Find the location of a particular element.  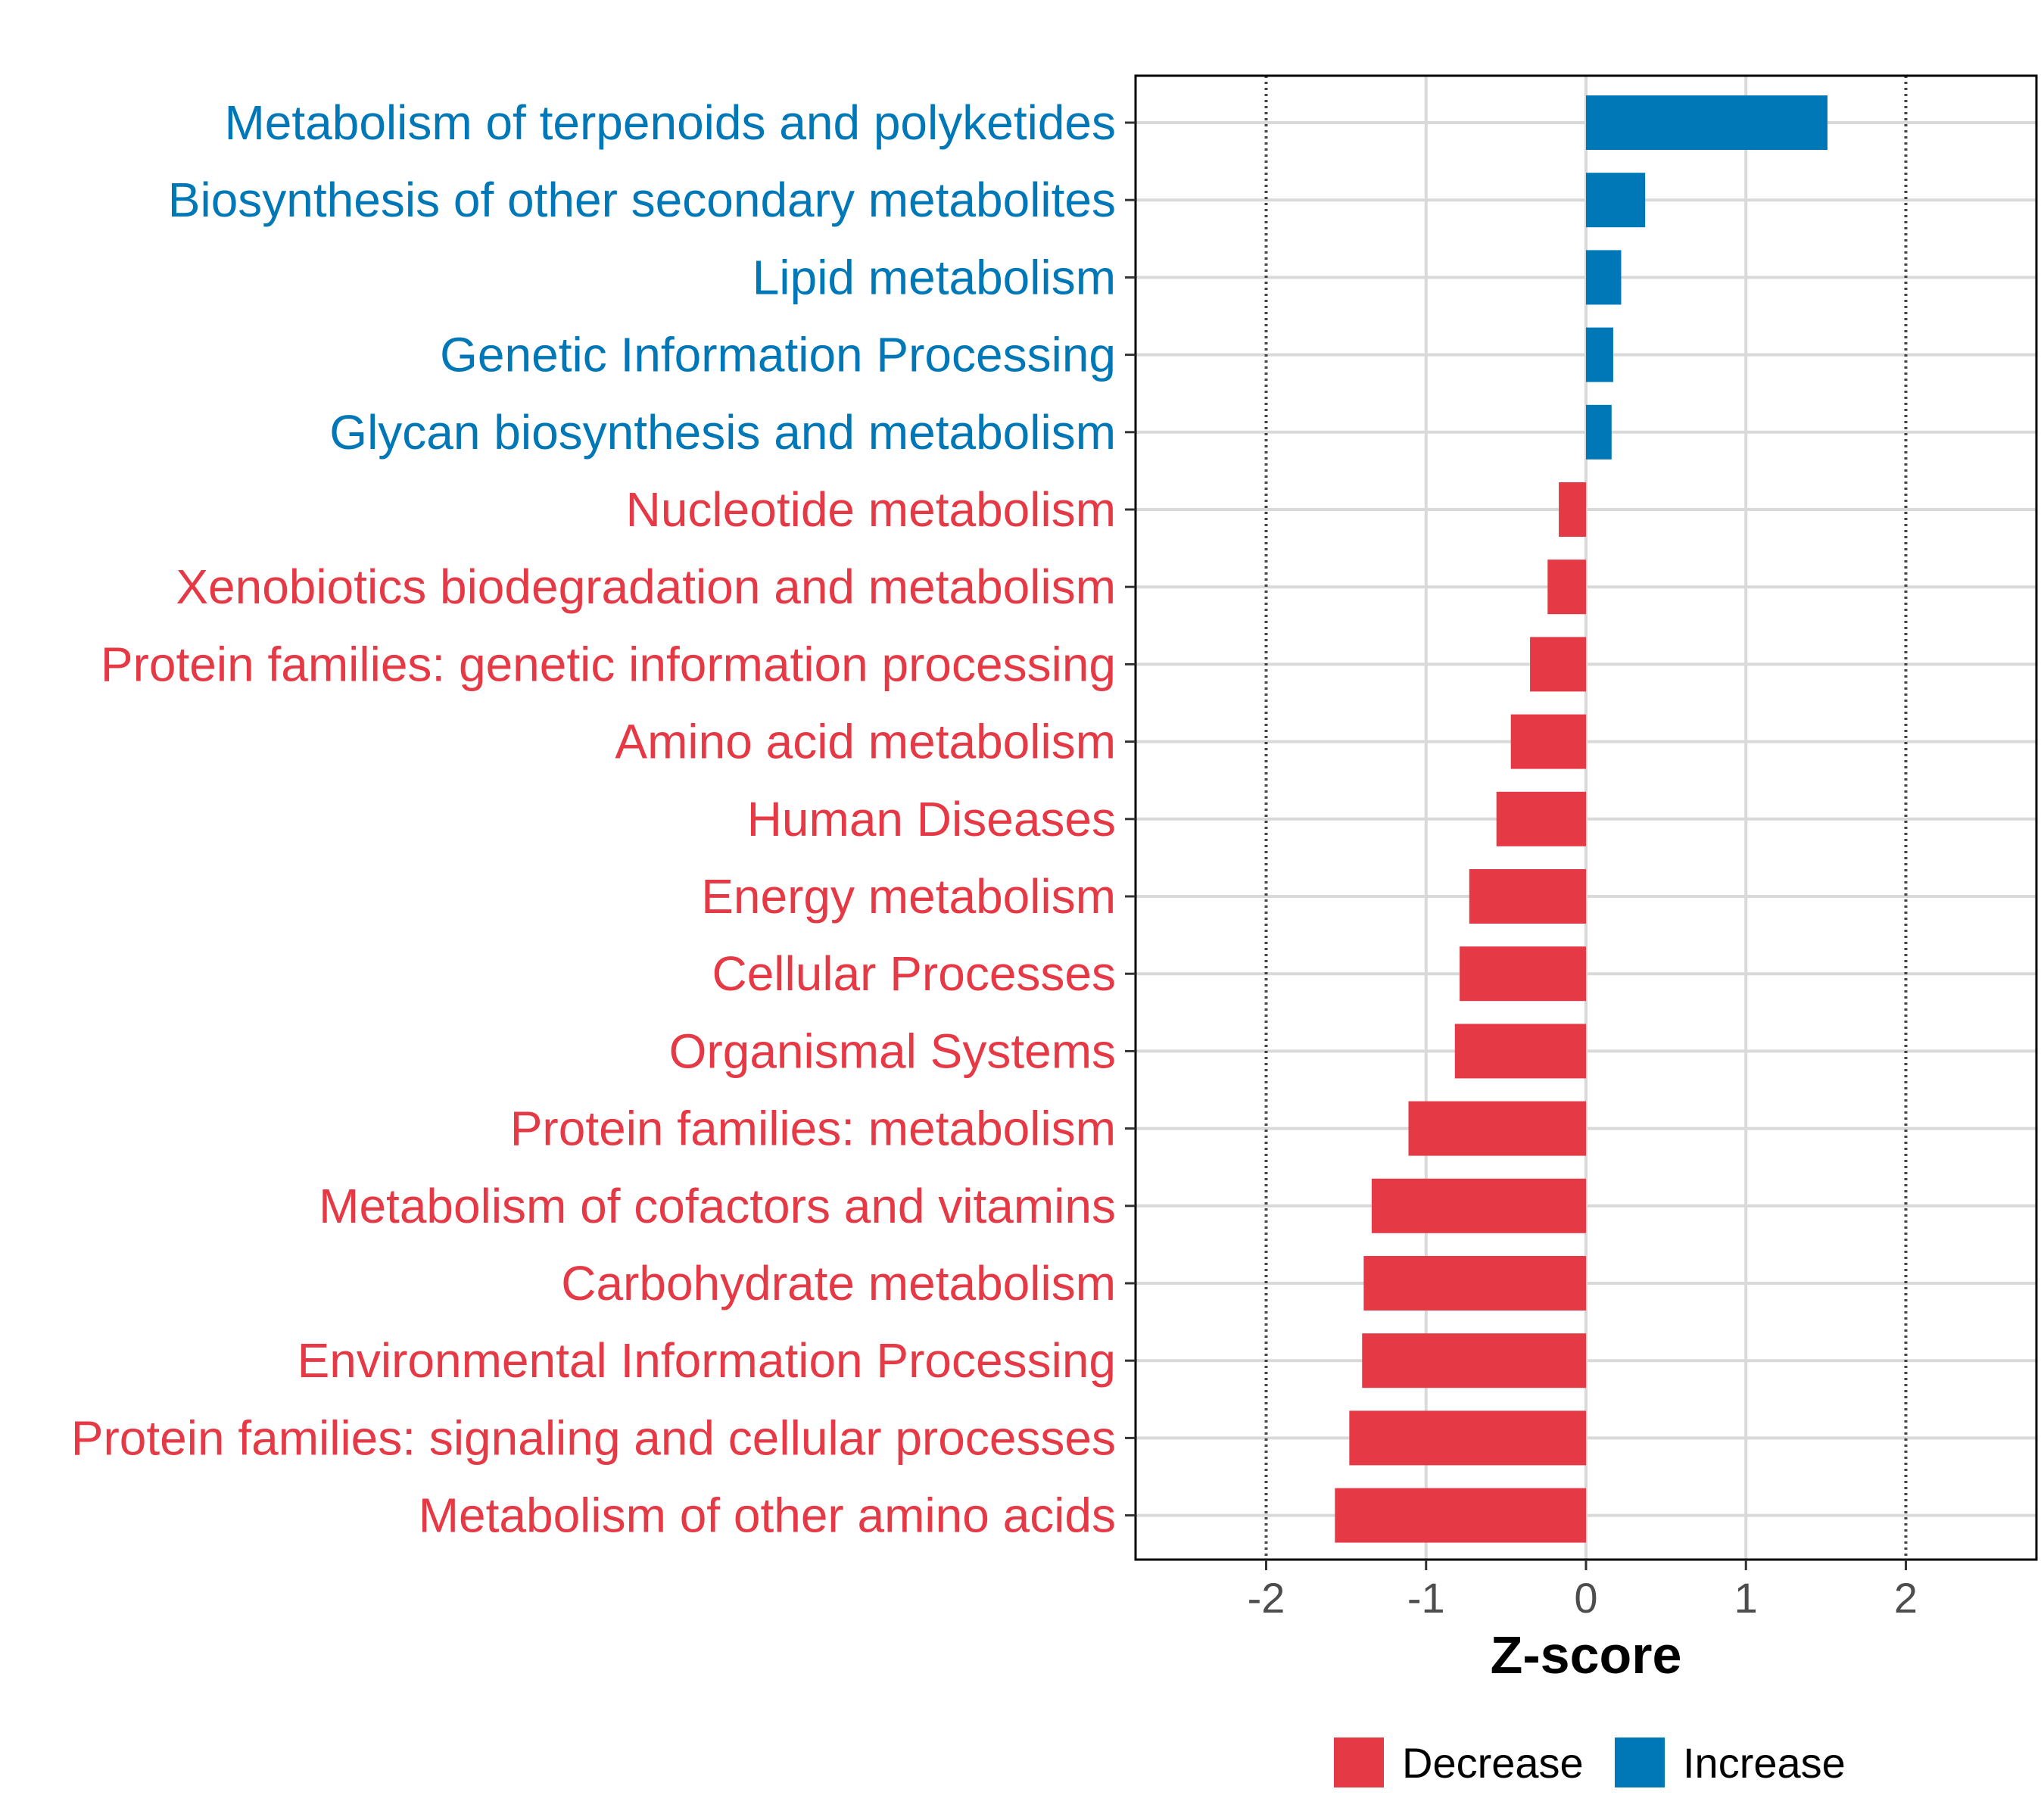

category-label: Lipid metabolism is located at coordinates (934, 277).